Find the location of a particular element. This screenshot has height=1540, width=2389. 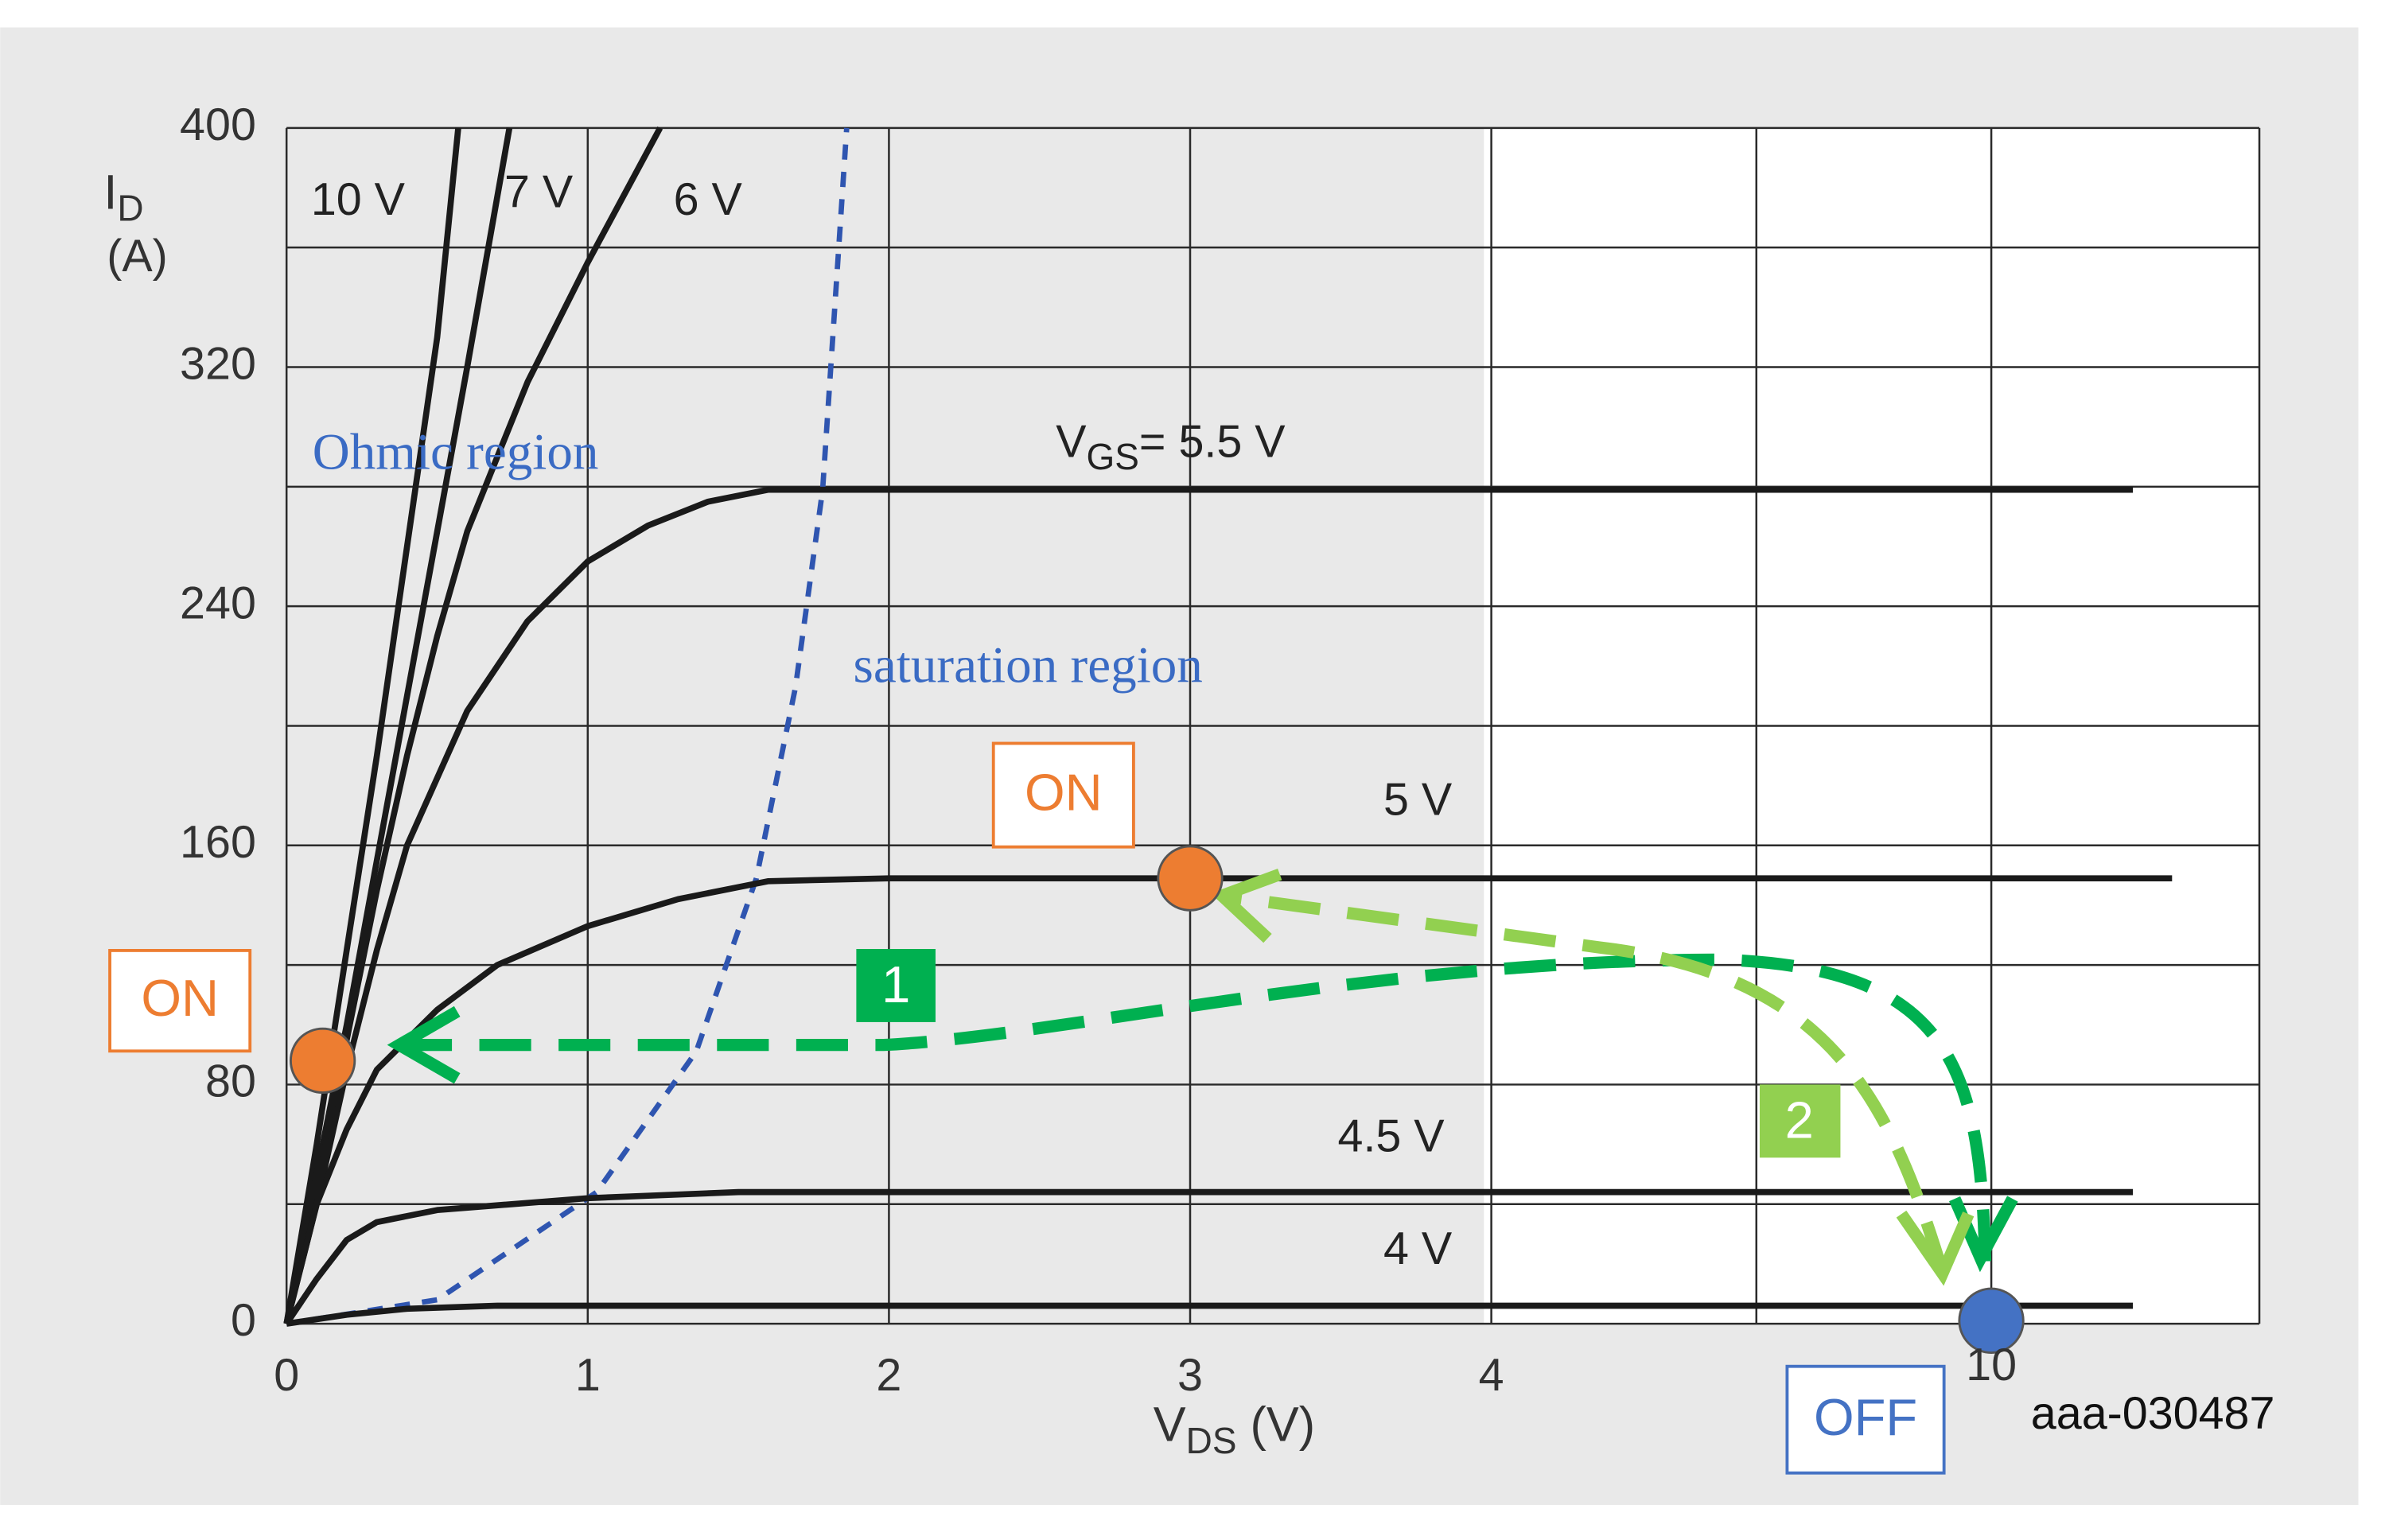

curve-label: 4 V is located at coordinates (1418, 1248).